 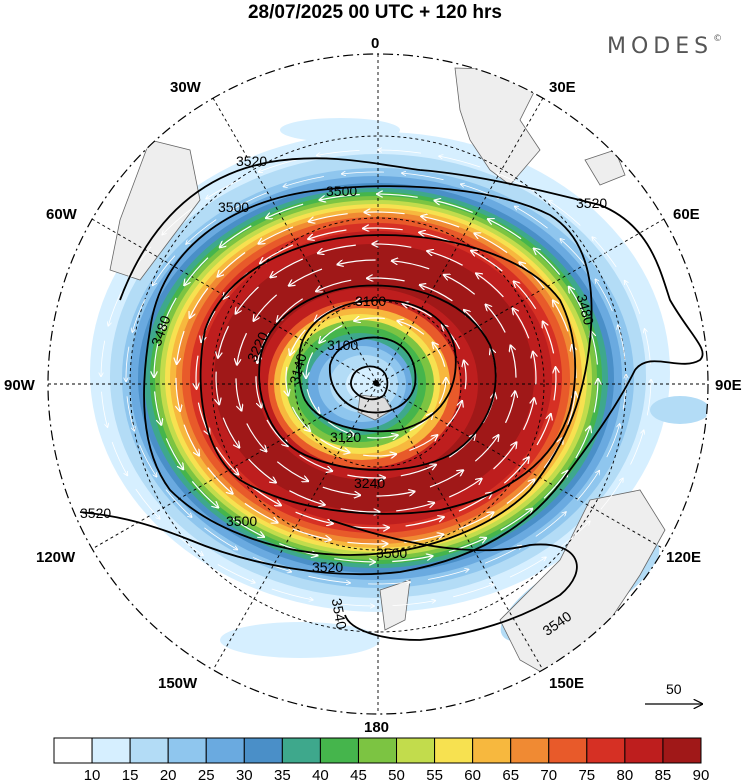 What do you see at coordinates (586, 774) in the screenshot?
I see `colorbar-label: 75` at bounding box center [586, 774].